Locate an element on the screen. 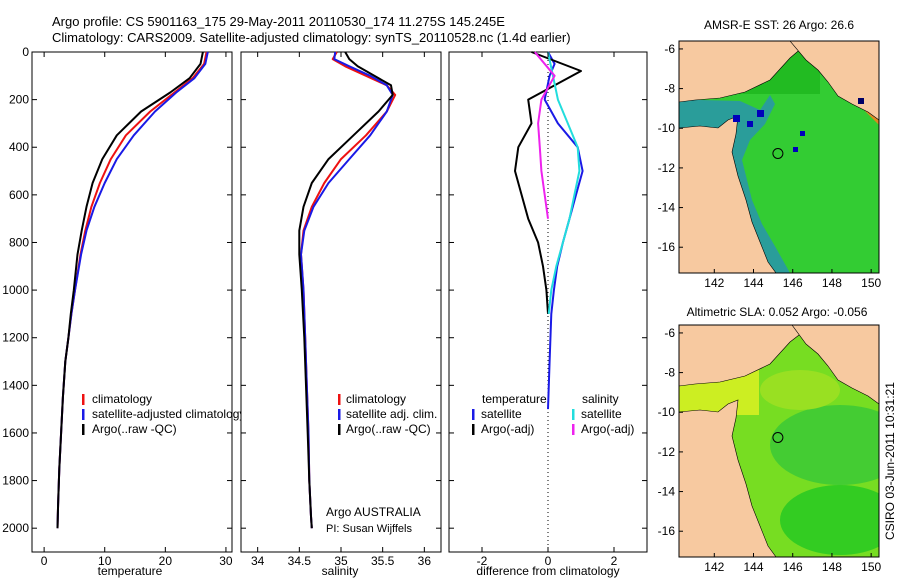 This screenshot has height=580, width=900. legend-swatch-sal-argo is located at coordinates (573, 429).